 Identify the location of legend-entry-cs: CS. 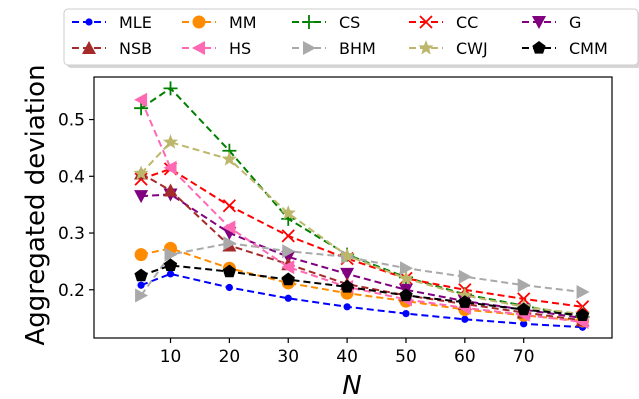
(326, 22).